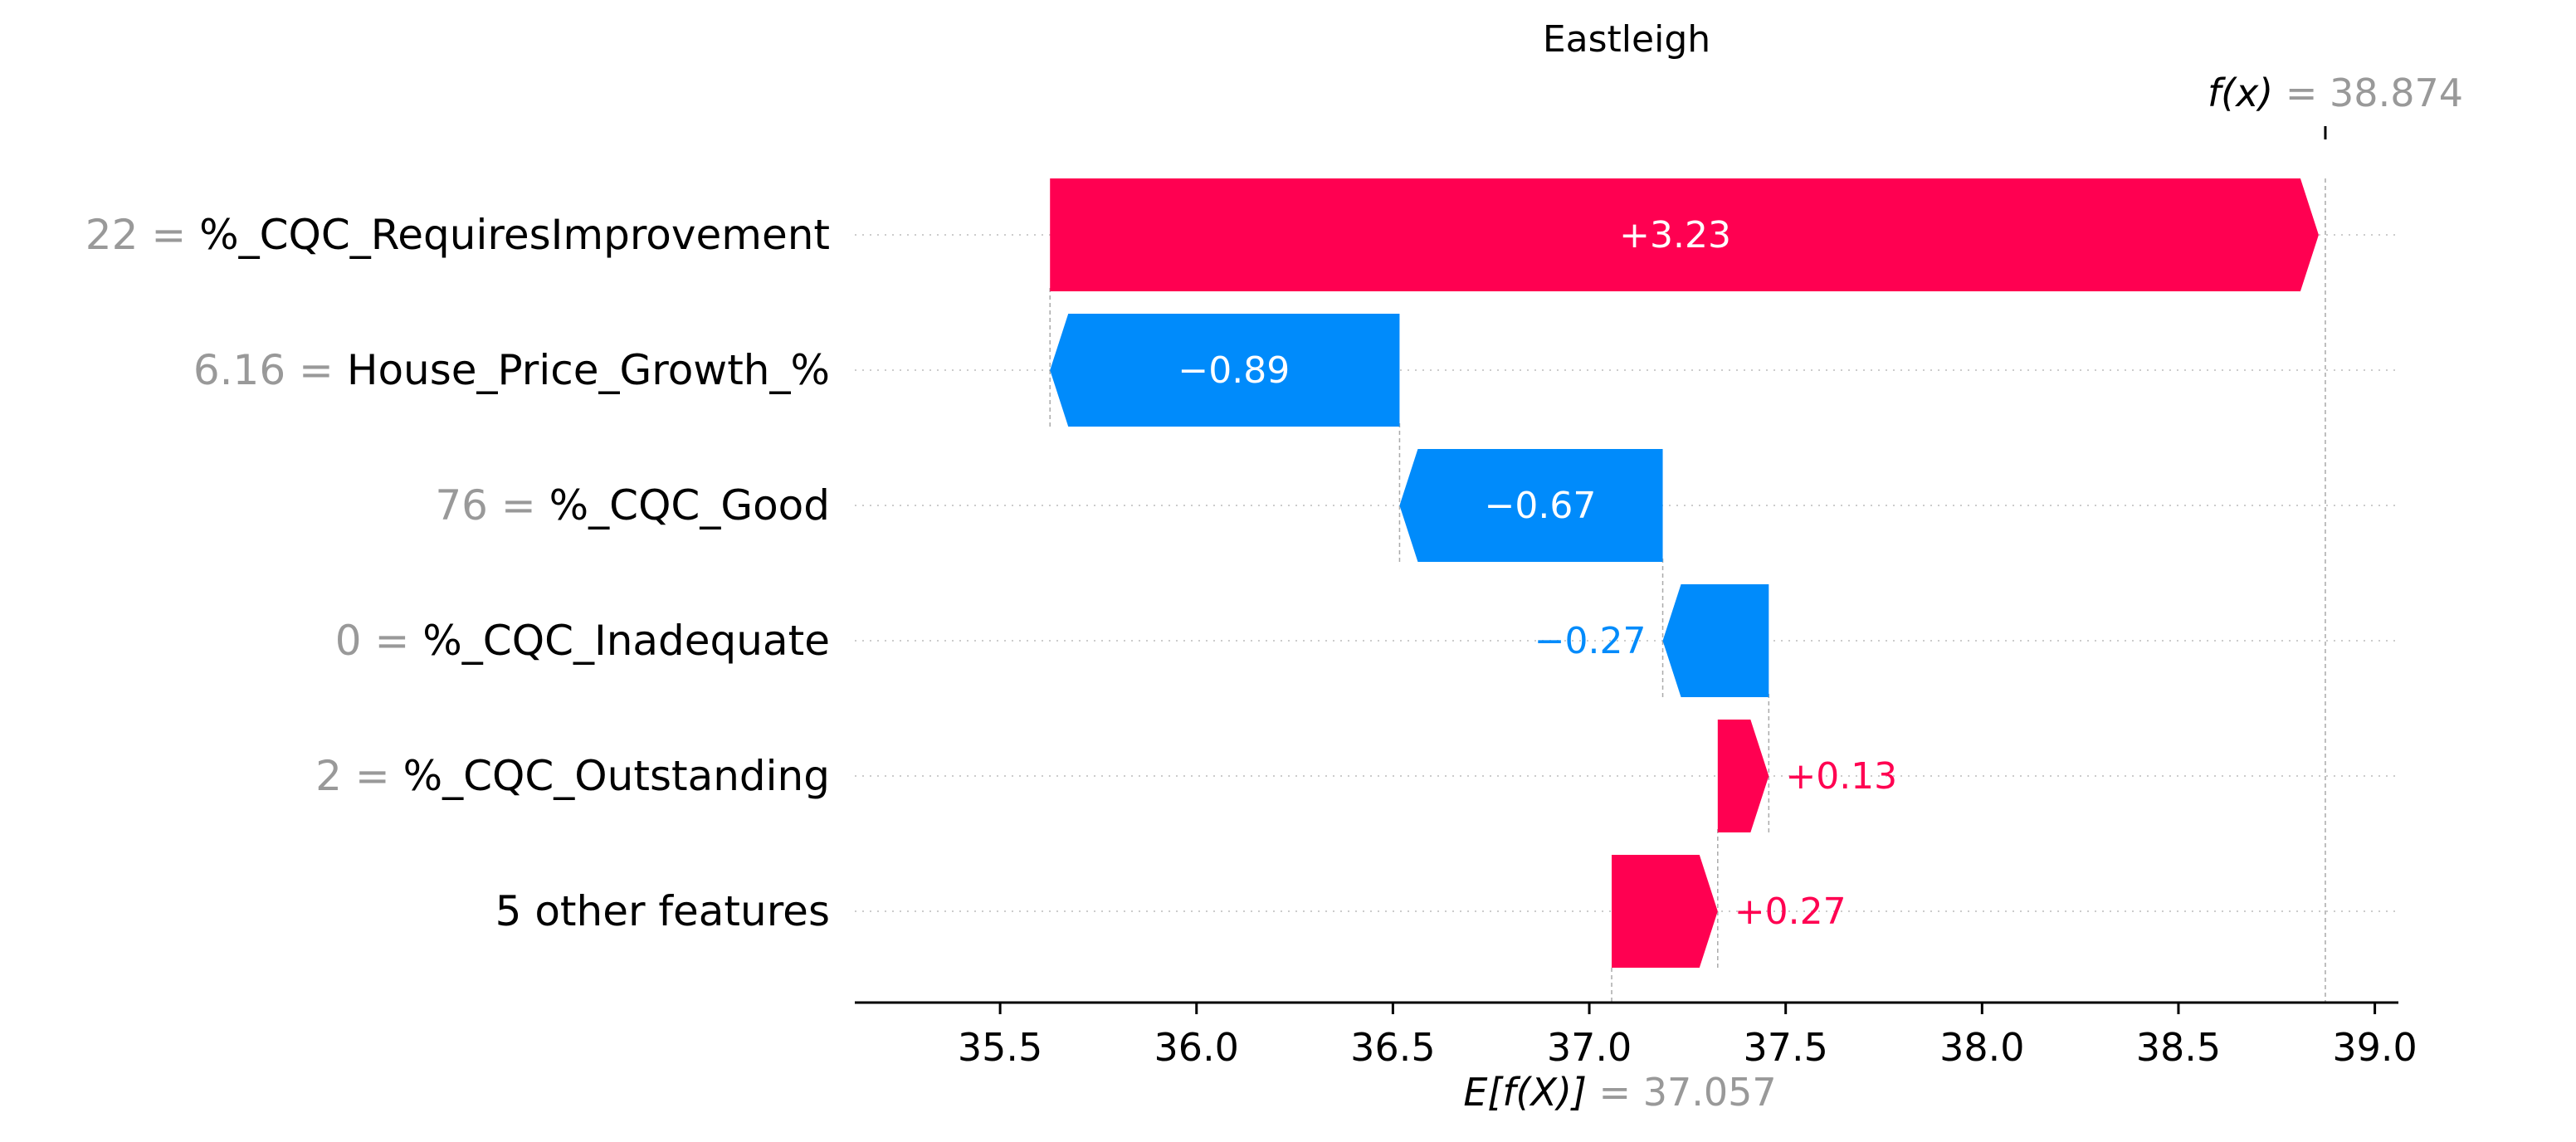 The height and width of the screenshot is (1142, 2576). Describe the element at coordinates (1000, 1047) in the screenshot. I see `x-tick-label: 35.5` at that location.